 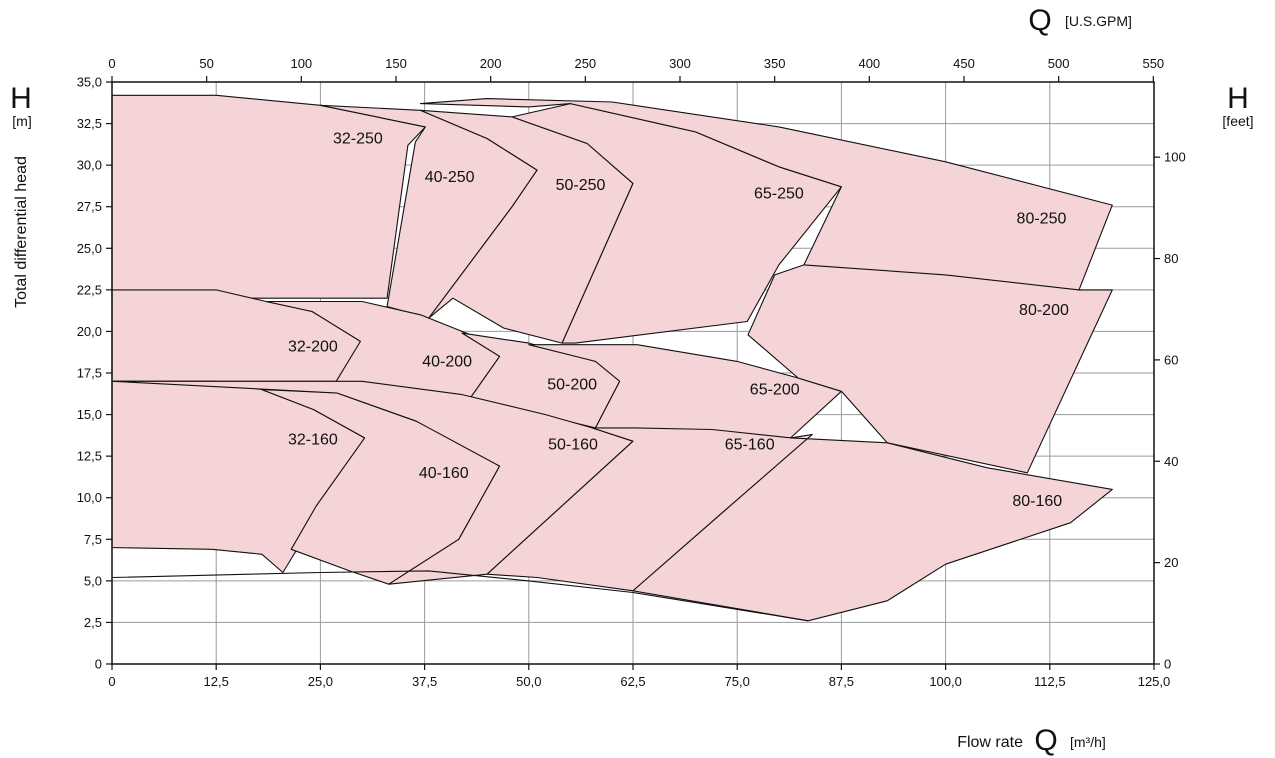 I want to click on bottom-axis-unit: [m³/h], so click(x=1088, y=742).